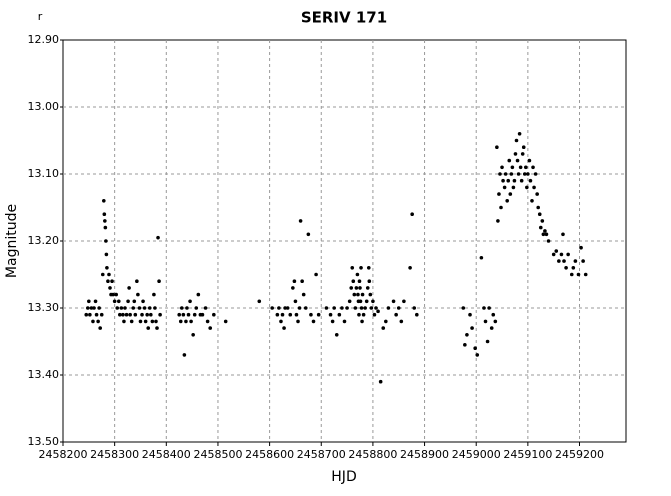  I want to click on x-tick-label: 2458300, so click(114, 454).